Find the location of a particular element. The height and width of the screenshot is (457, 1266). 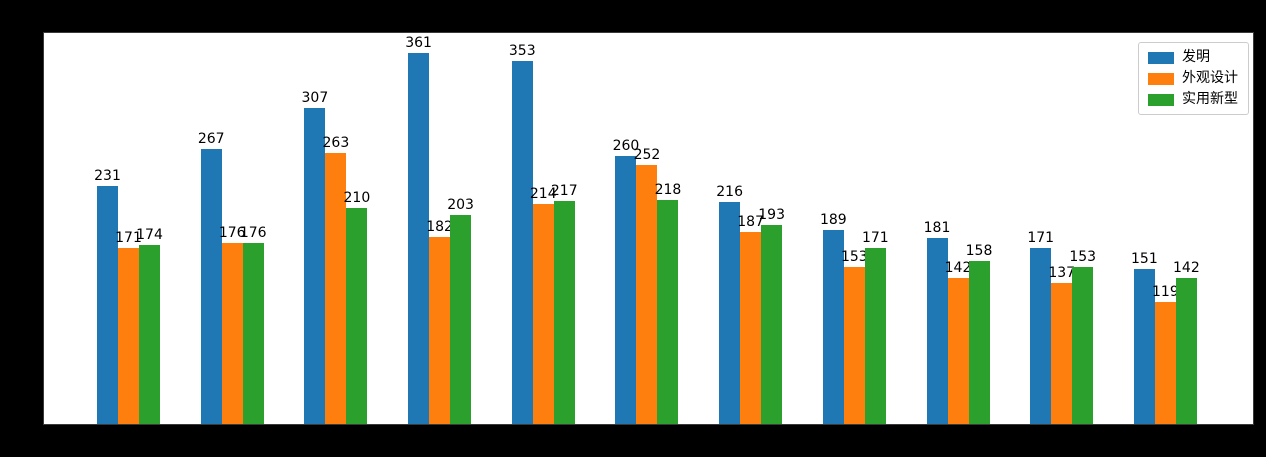

bar-group: 171 137 153 is located at coordinates (1061, 228).